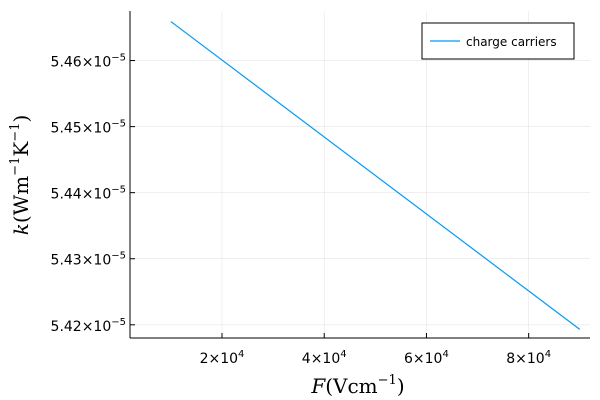  What do you see at coordinates (222, 358) in the screenshot?
I see `x-tick-label: 2×104` at bounding box center [222, 358].